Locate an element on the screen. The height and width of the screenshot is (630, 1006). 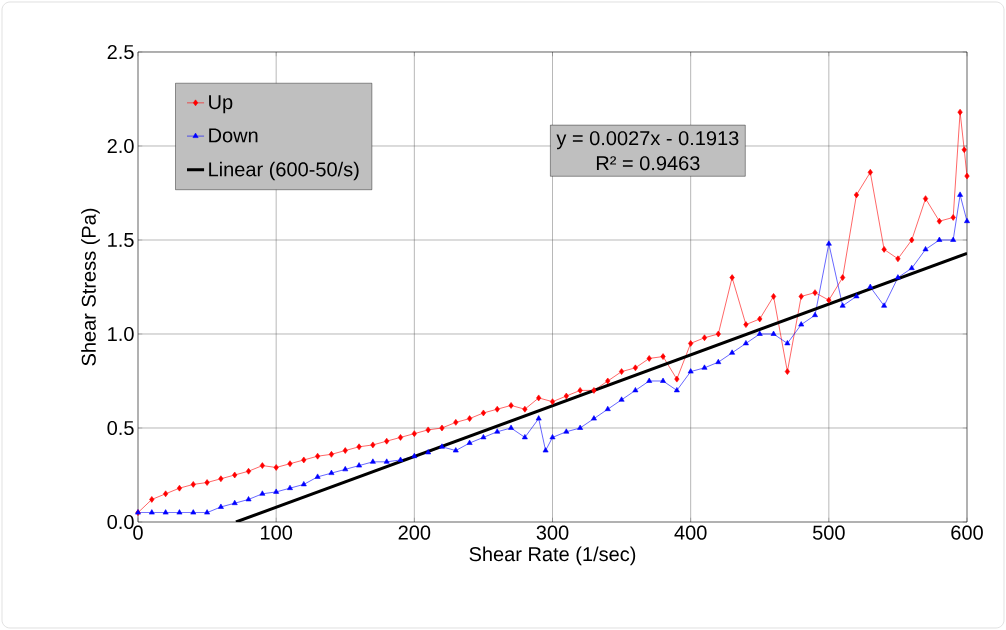
annotation: y = 0.0027x - 0.1913 is located at coordinates (647, 140).